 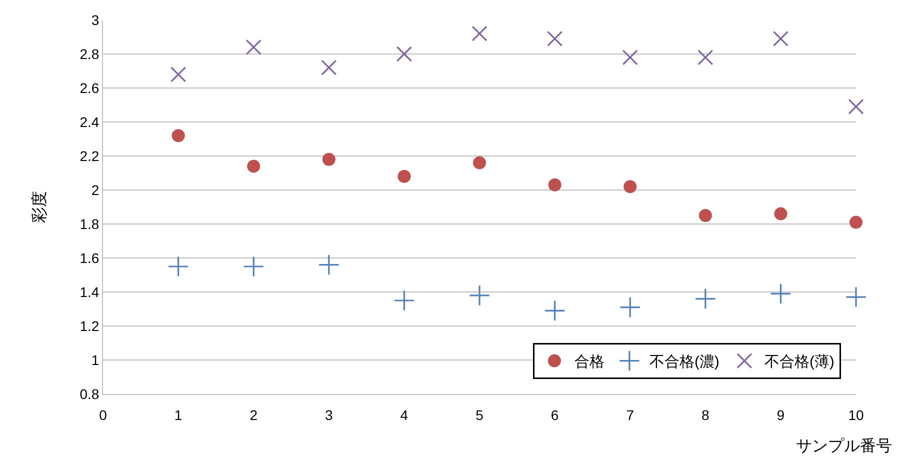 I want to click on y-tick-label: 1.2, so click(x=90, y=326).